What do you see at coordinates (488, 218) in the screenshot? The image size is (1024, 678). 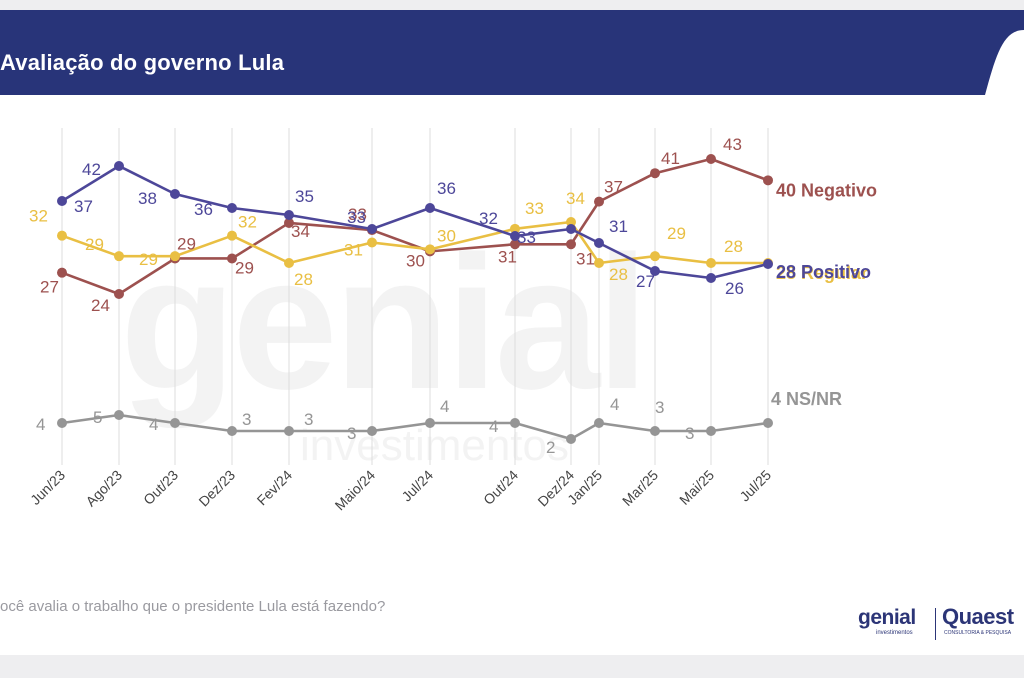 I see `data-label-positivo: 32` at bounding box center [488, 218].